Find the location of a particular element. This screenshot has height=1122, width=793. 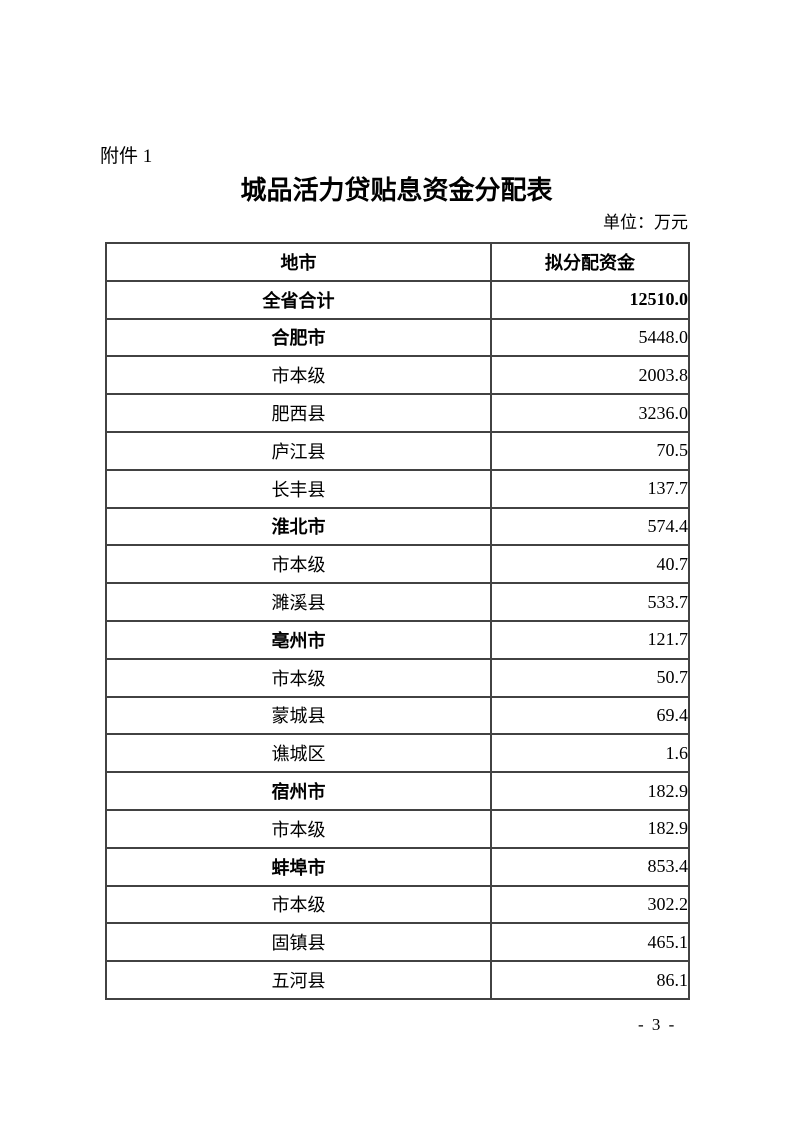

amount-cell: 302.2 is located at coordinates (590, 904).